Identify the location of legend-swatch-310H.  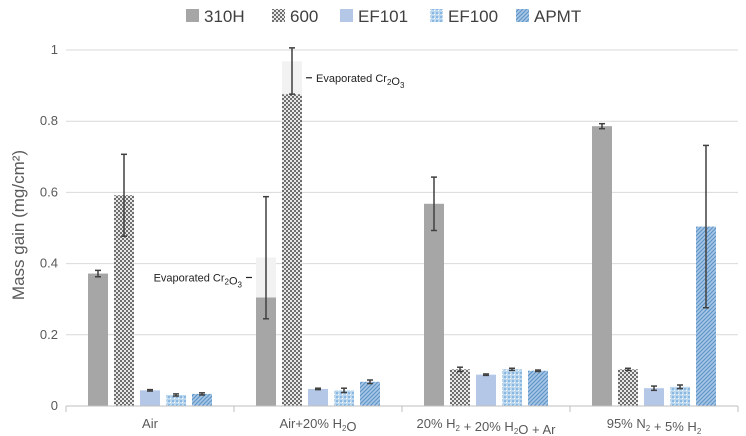
(192, 15).